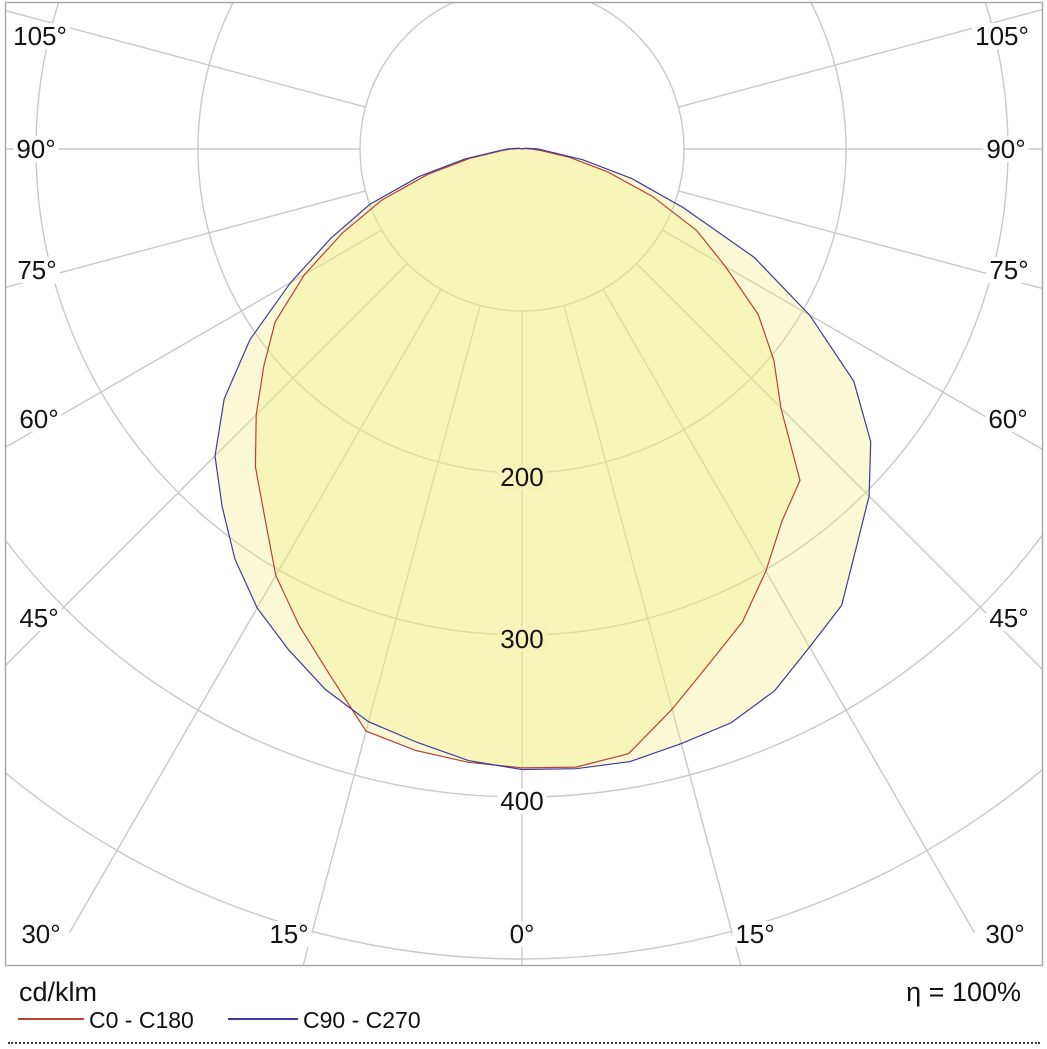  I want to click on angle-label-left-75-bg, so click(37, 270).